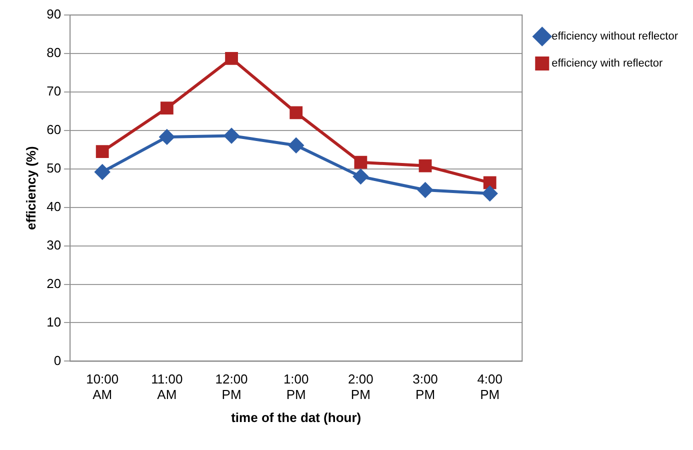  I want to click on x-tick-label: 2:00 PM, so click(361, 387).